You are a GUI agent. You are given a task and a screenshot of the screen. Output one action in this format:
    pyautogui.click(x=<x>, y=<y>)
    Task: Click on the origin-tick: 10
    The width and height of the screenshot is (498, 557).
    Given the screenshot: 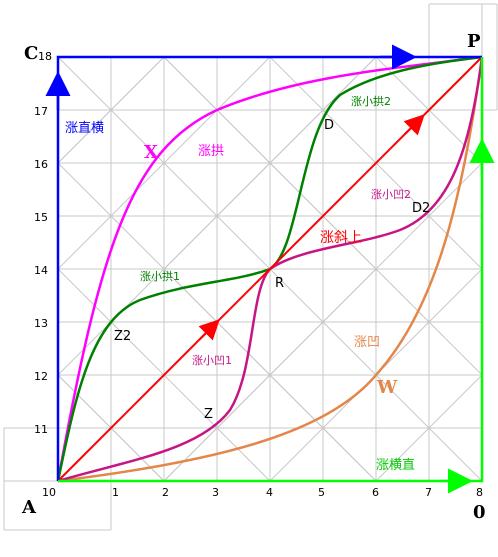 What is the action you would take?
    pyautogui.click(x=49, y=492)
    